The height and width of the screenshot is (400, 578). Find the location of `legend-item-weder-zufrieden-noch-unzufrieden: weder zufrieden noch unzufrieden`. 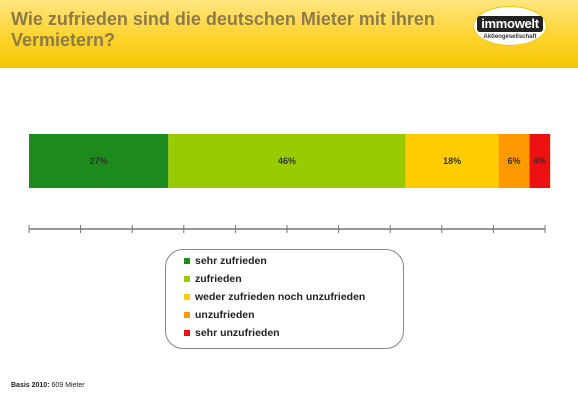

legend-item-weder-zufrieden-noch-unzufrieden: weder zufrieden noch unzufrieden is located at coordinates (274, 297).